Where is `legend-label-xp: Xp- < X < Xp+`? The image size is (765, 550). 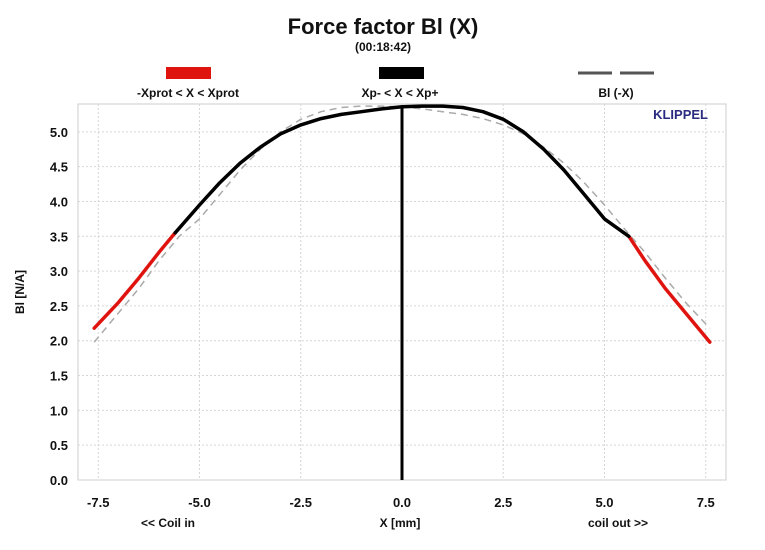 legend-label-xp: Xp- < X < Xp+ is located at coordinates (399, 93).